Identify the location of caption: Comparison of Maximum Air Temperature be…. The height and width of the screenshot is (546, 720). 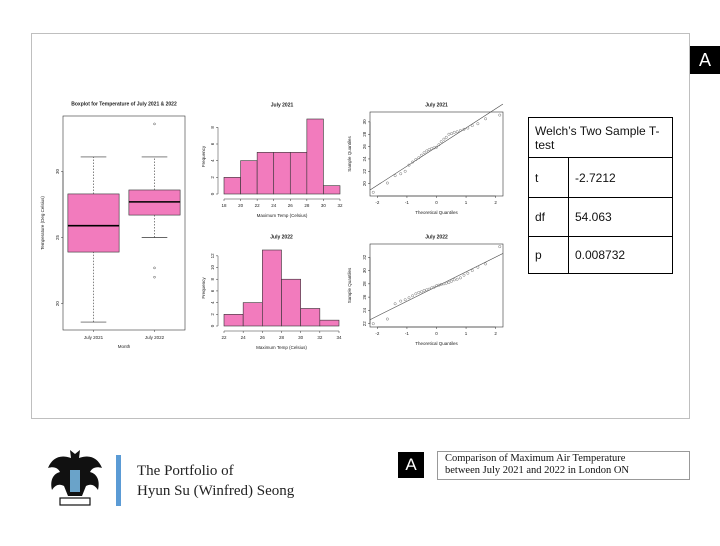
(563, 465).